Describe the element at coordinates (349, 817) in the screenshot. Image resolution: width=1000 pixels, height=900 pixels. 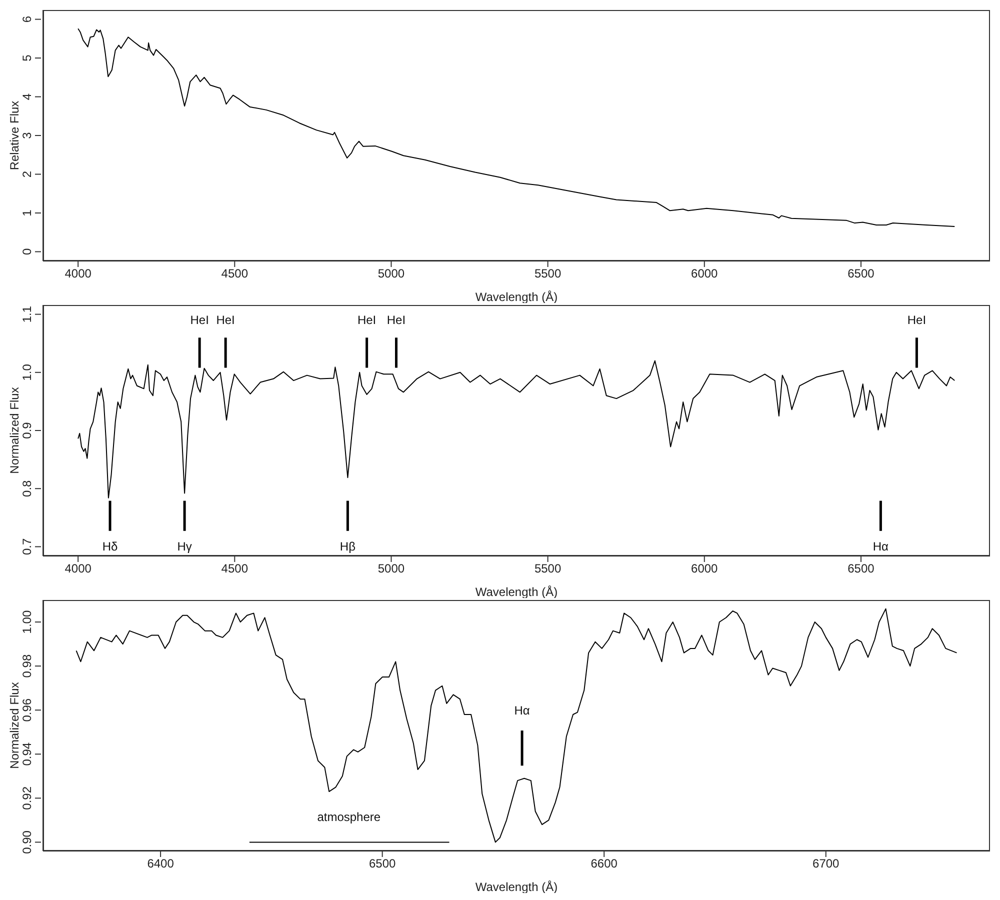
I see `annotation: atmosphere` at that location.